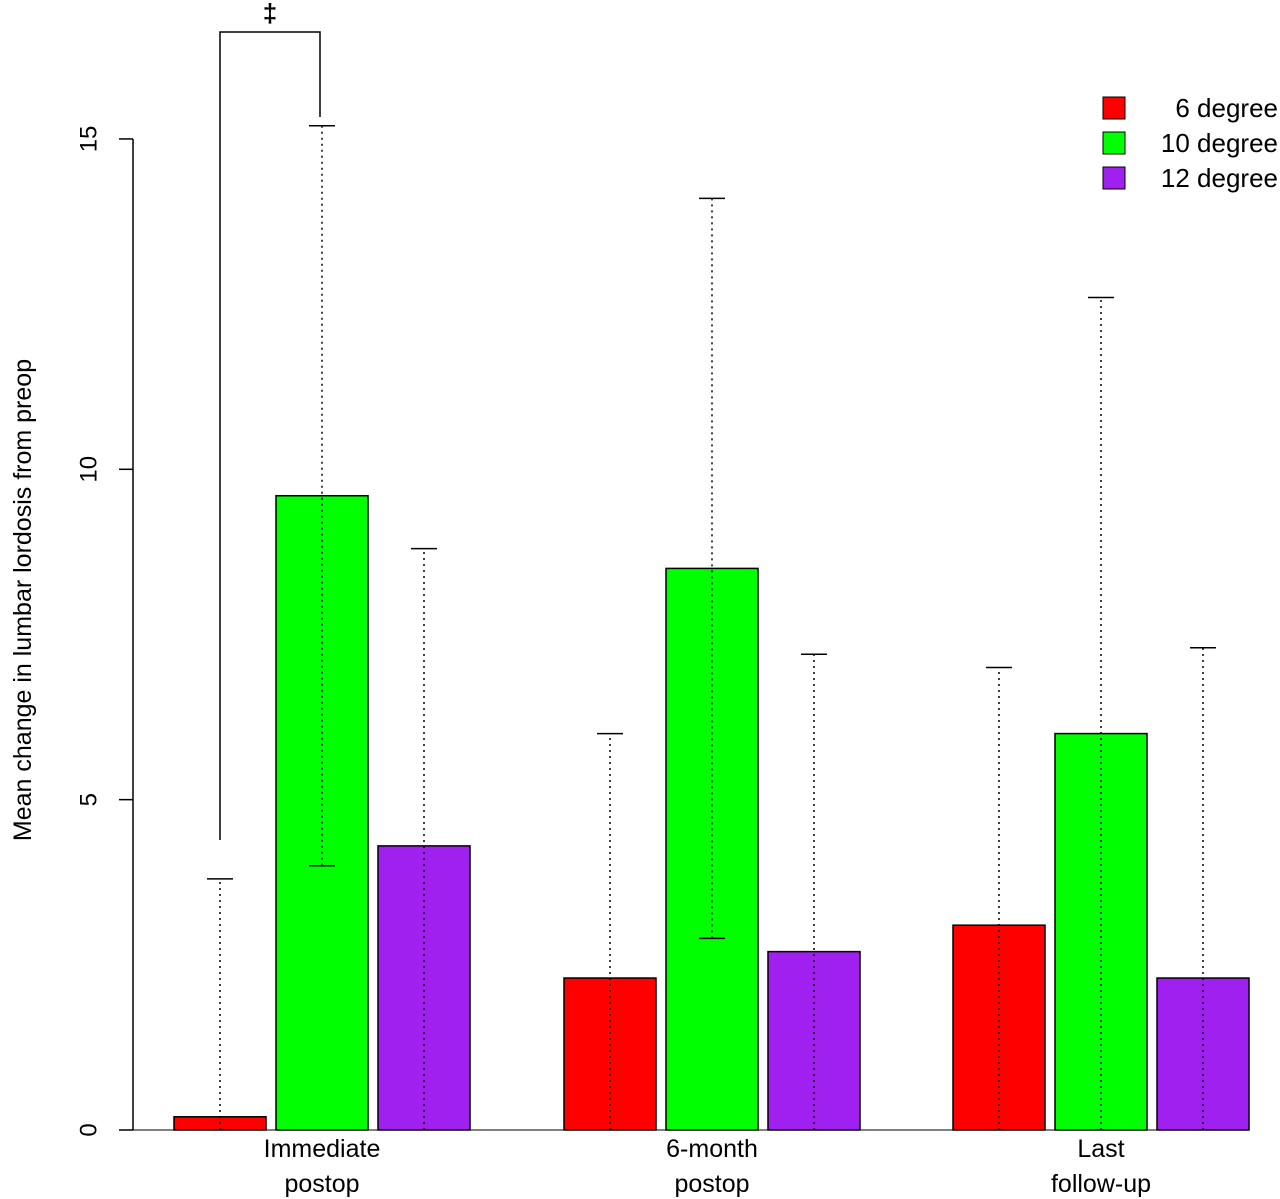 This screenshot has height=1199, width=1280. What do you see at coordinates (88, 799) in the screenshot?
I see `y-tick-label-1: 5` at bounding box center [88, 799].